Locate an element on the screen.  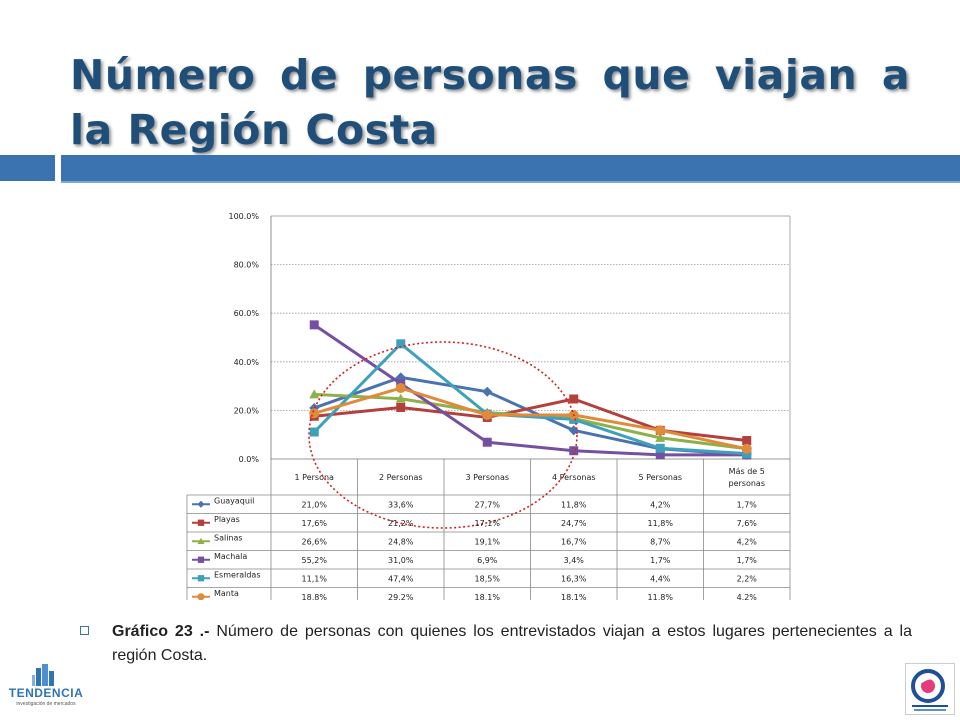
table-cell: 33,6% is located at coordinates (401, 504).